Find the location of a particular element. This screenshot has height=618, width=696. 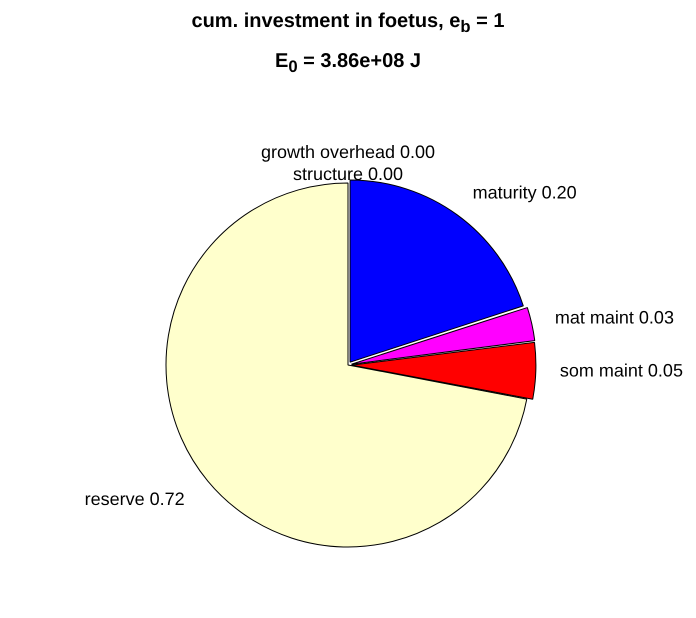

category-label: structure 0.00 is located at coordinates (348, 174).